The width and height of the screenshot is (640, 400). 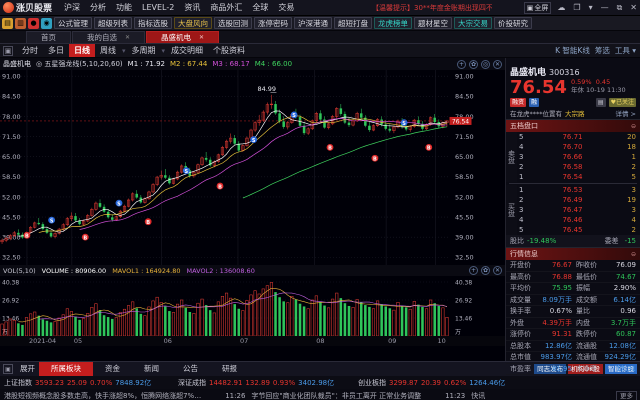 I want to click on period-trade-detail: 成交明细, so click(x=187, y=50).